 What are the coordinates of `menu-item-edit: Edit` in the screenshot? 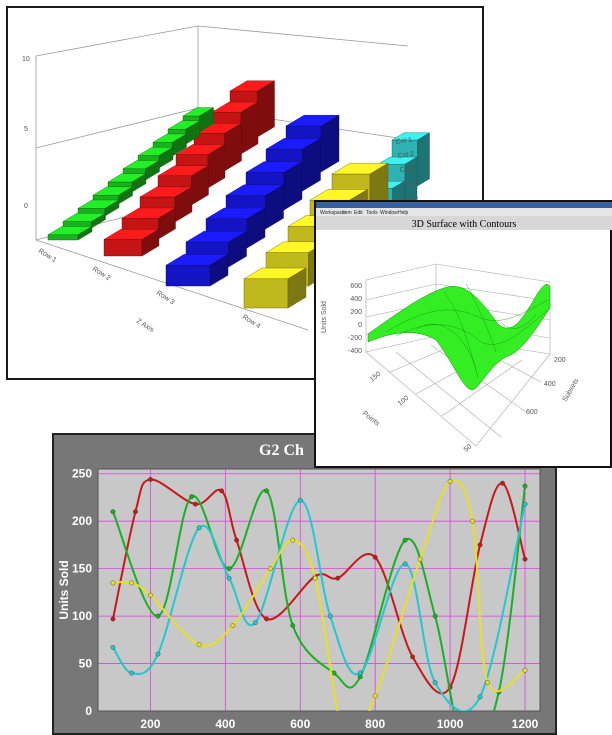 It's located at (358, 213).